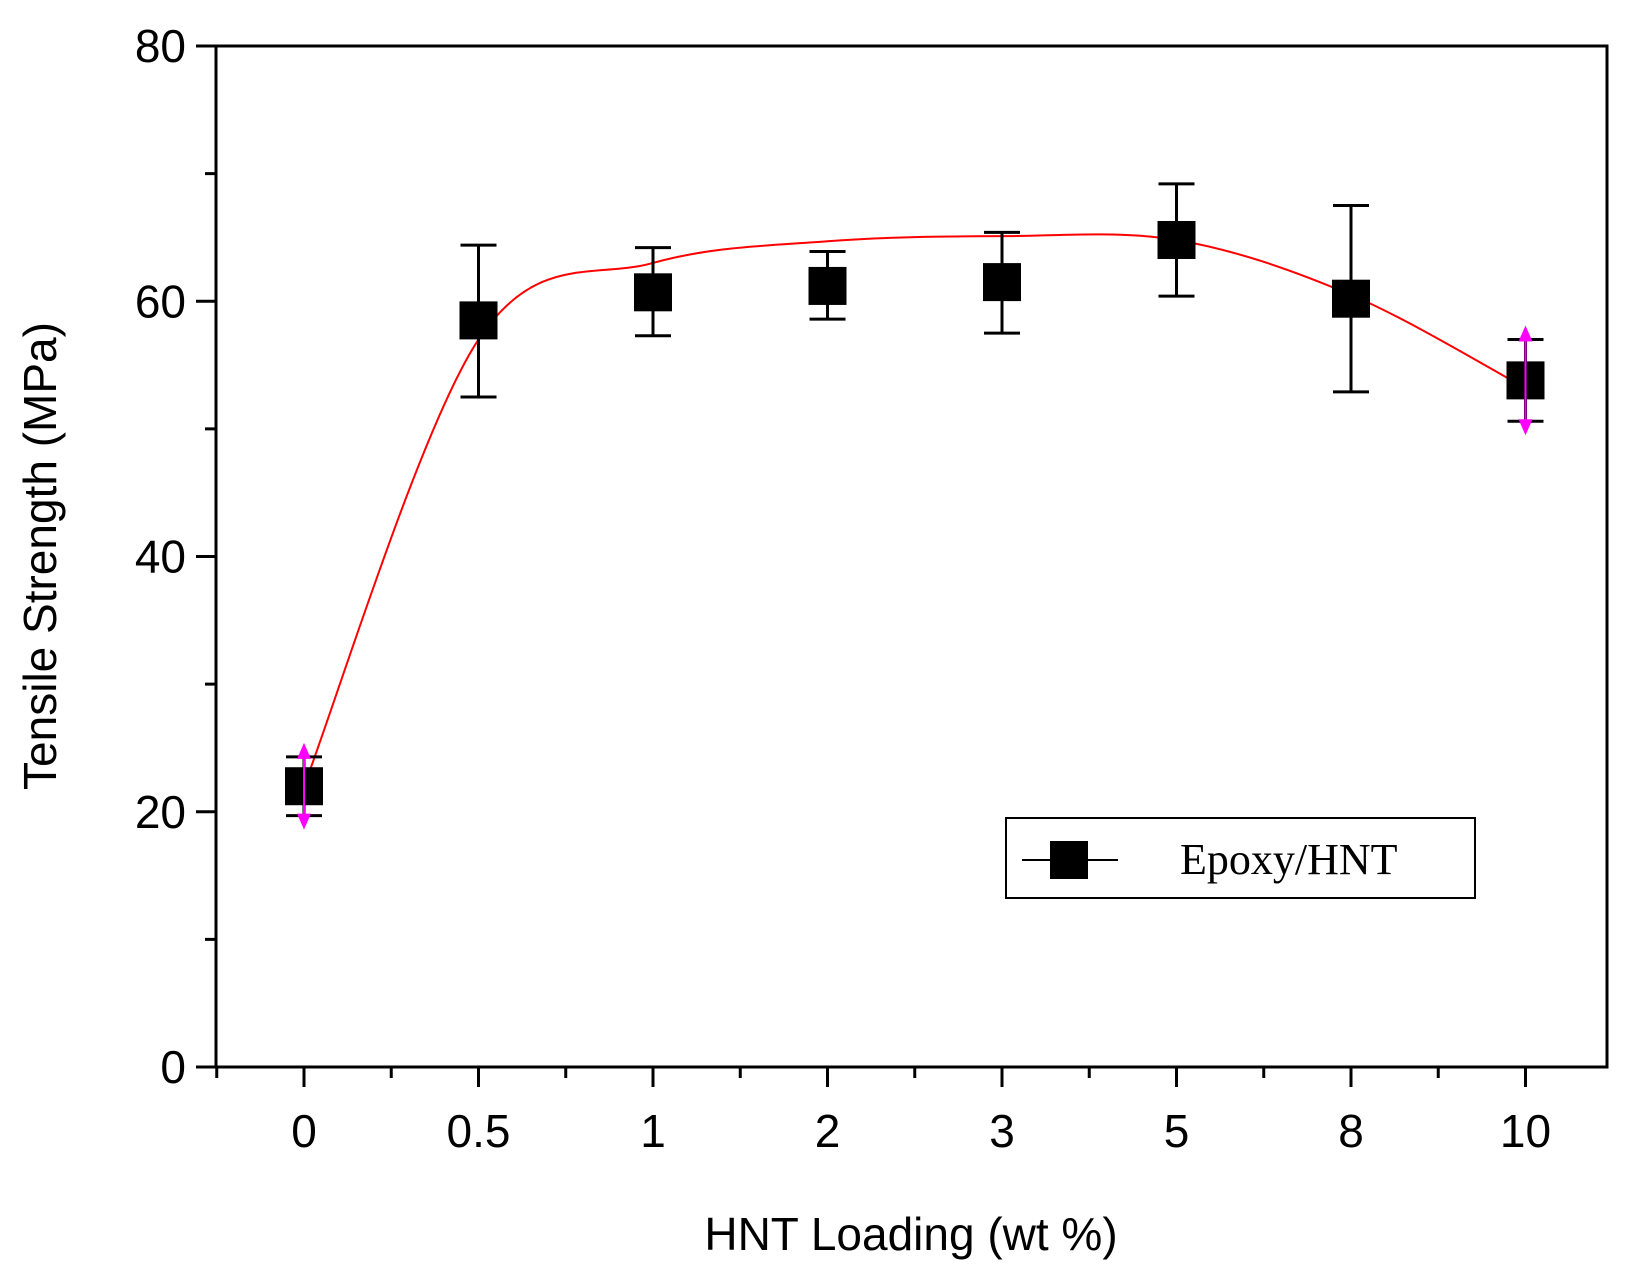 The image size is (1628, 1276). I want to click on x-tick-label: 5, so click(1177, 1131).